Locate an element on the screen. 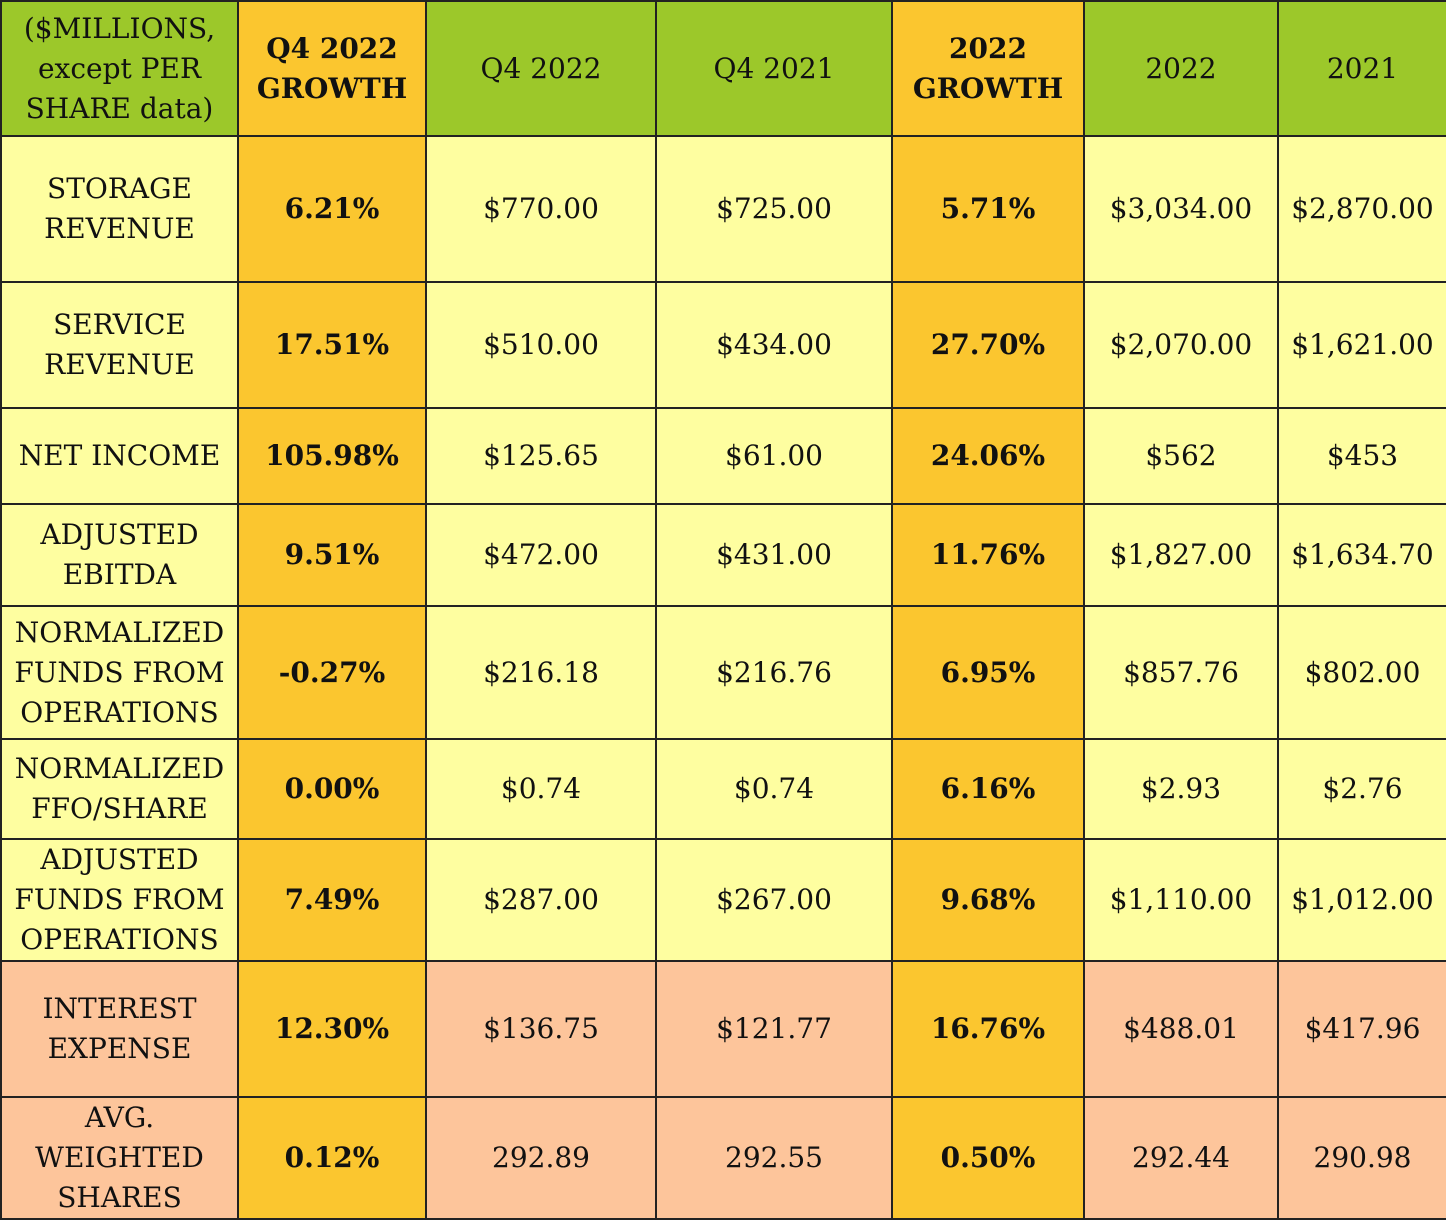 The image size is (1446, 1220). cell-fy-2021: $417.96 is located at coordinates (1361, 1029).